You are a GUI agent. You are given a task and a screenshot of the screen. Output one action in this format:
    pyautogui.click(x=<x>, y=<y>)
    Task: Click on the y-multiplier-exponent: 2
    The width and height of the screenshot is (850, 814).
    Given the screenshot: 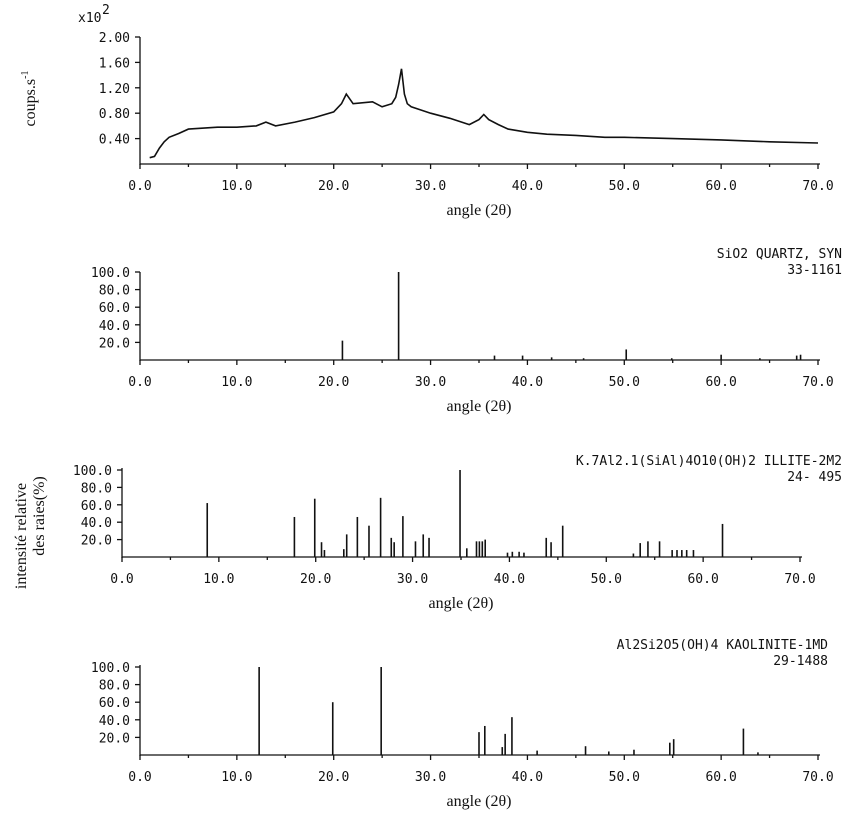 What is the action you would take?
    pyautogui.click(x=106, y=10)
    